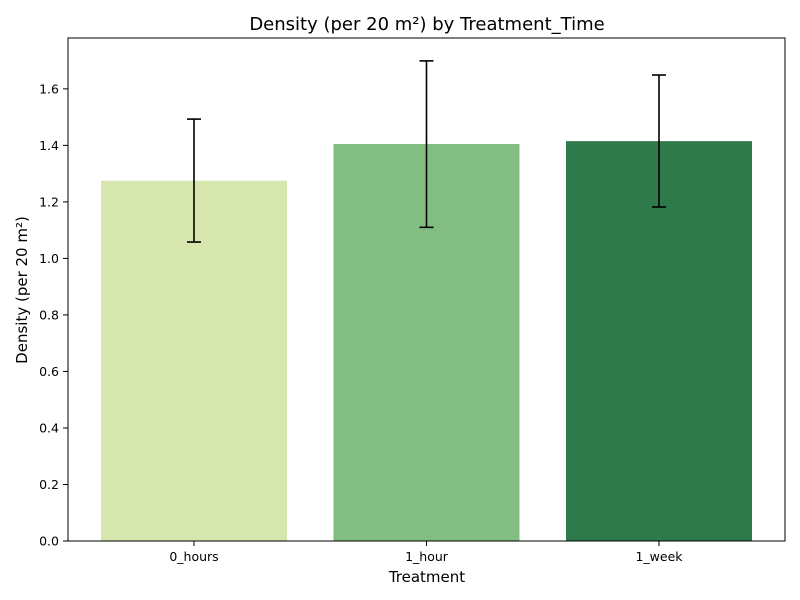 The image size is (800, 600). Describe the element at coordinates (49, 314) in the screenshot. I see `y-tick-label: 0.8` at that location.